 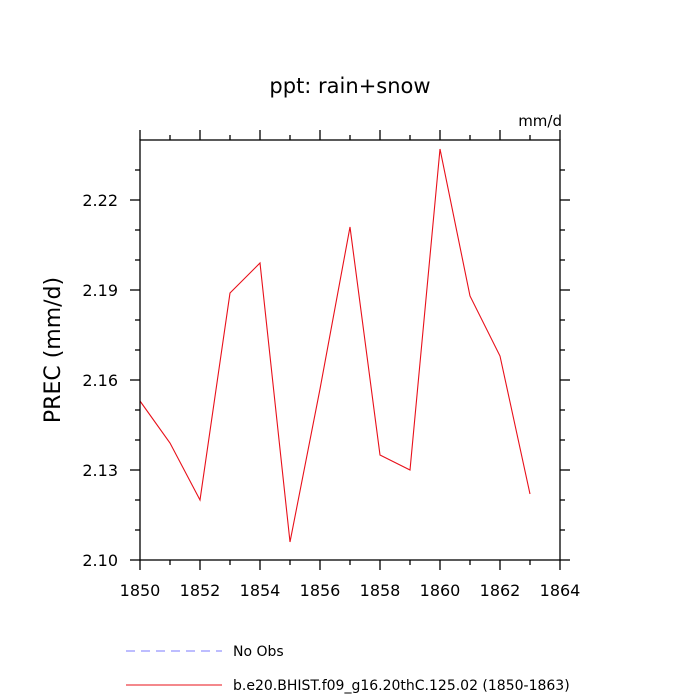 What do you see at coordinates (200, 590) in the screenshot?
I see `x-tick-label: 1852` at bounding box center [200, 590].